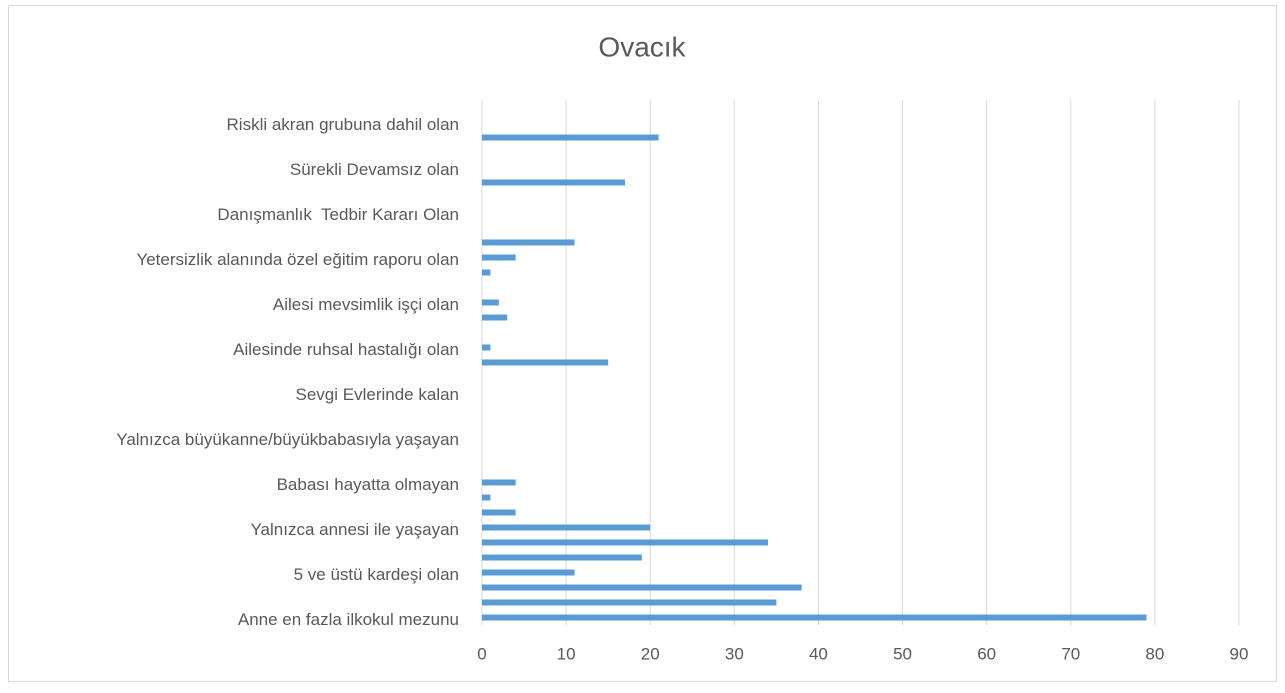  What do you see at coordinates (902, 653) in the screenshot?
I see `x-tick-label: 50` at bounding box center [902, 653].